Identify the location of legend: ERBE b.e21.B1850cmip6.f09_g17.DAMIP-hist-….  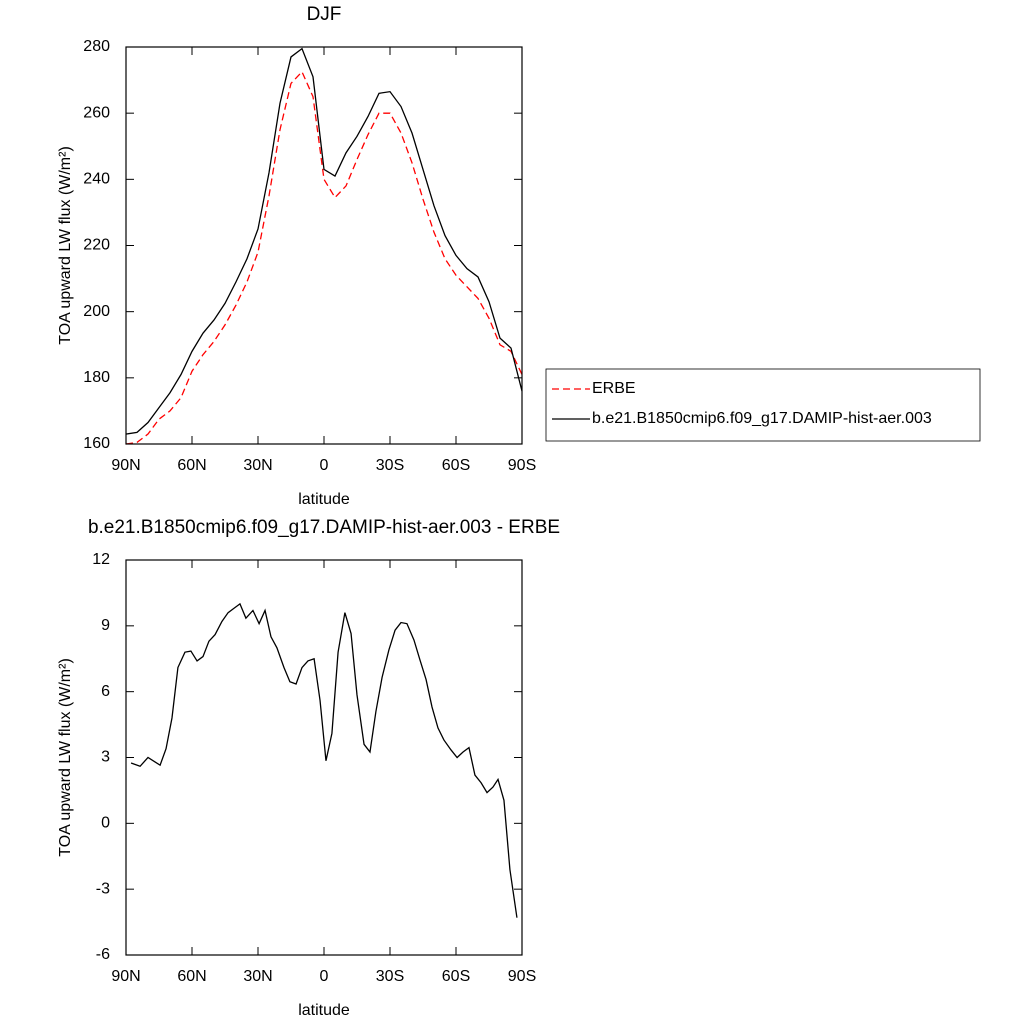
(763, 405).